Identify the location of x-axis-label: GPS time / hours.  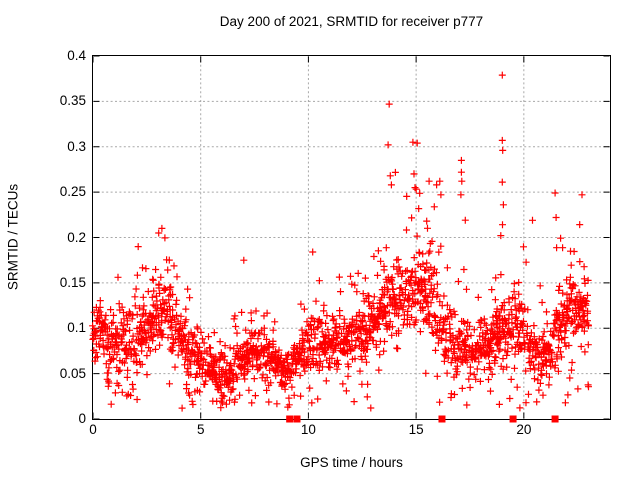
(351, 462).